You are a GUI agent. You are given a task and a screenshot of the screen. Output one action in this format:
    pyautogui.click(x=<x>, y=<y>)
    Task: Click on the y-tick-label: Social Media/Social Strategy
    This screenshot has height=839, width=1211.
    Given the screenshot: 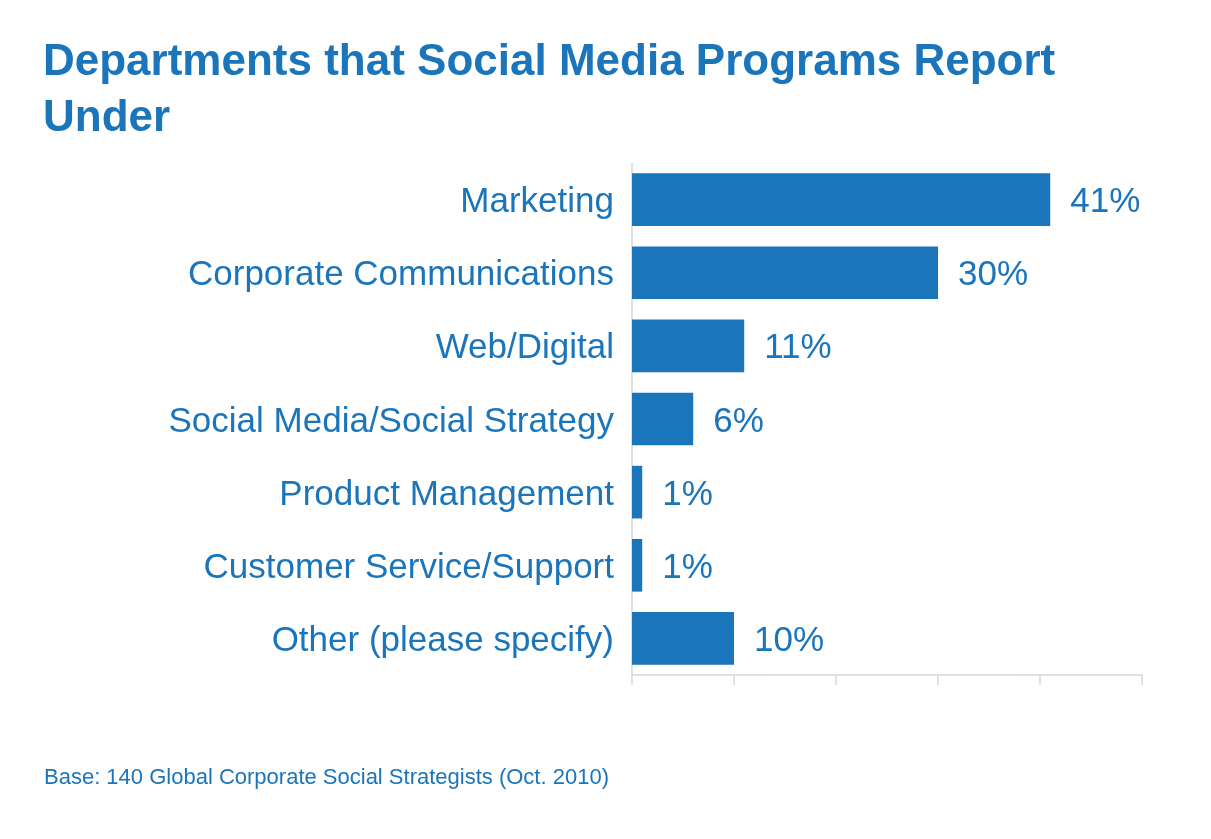 What is the action you would take?
    pyautogui.click(x=391, y=419)
    